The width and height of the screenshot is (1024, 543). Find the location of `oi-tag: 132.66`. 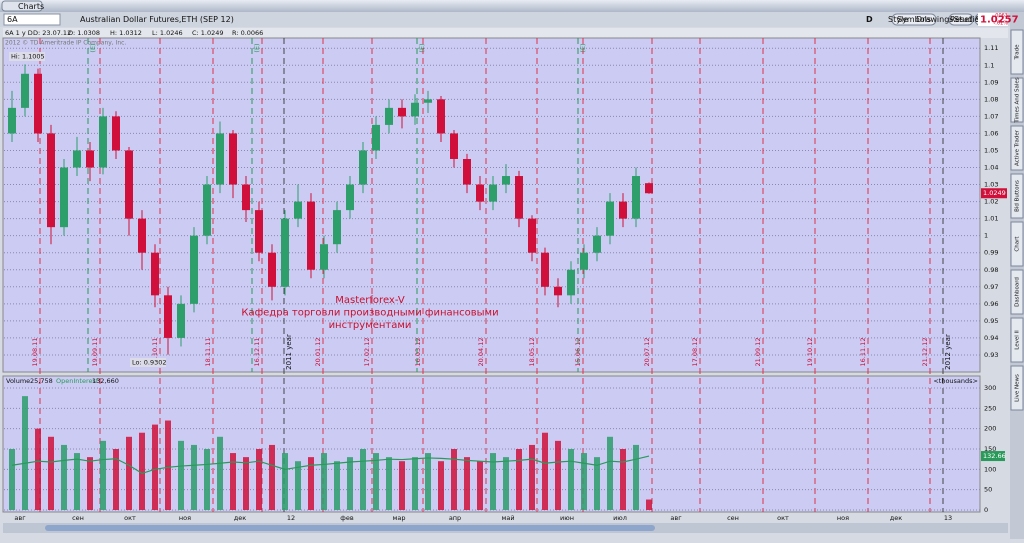

oi-tag: 132.66 is located at coordinates (994, 456).